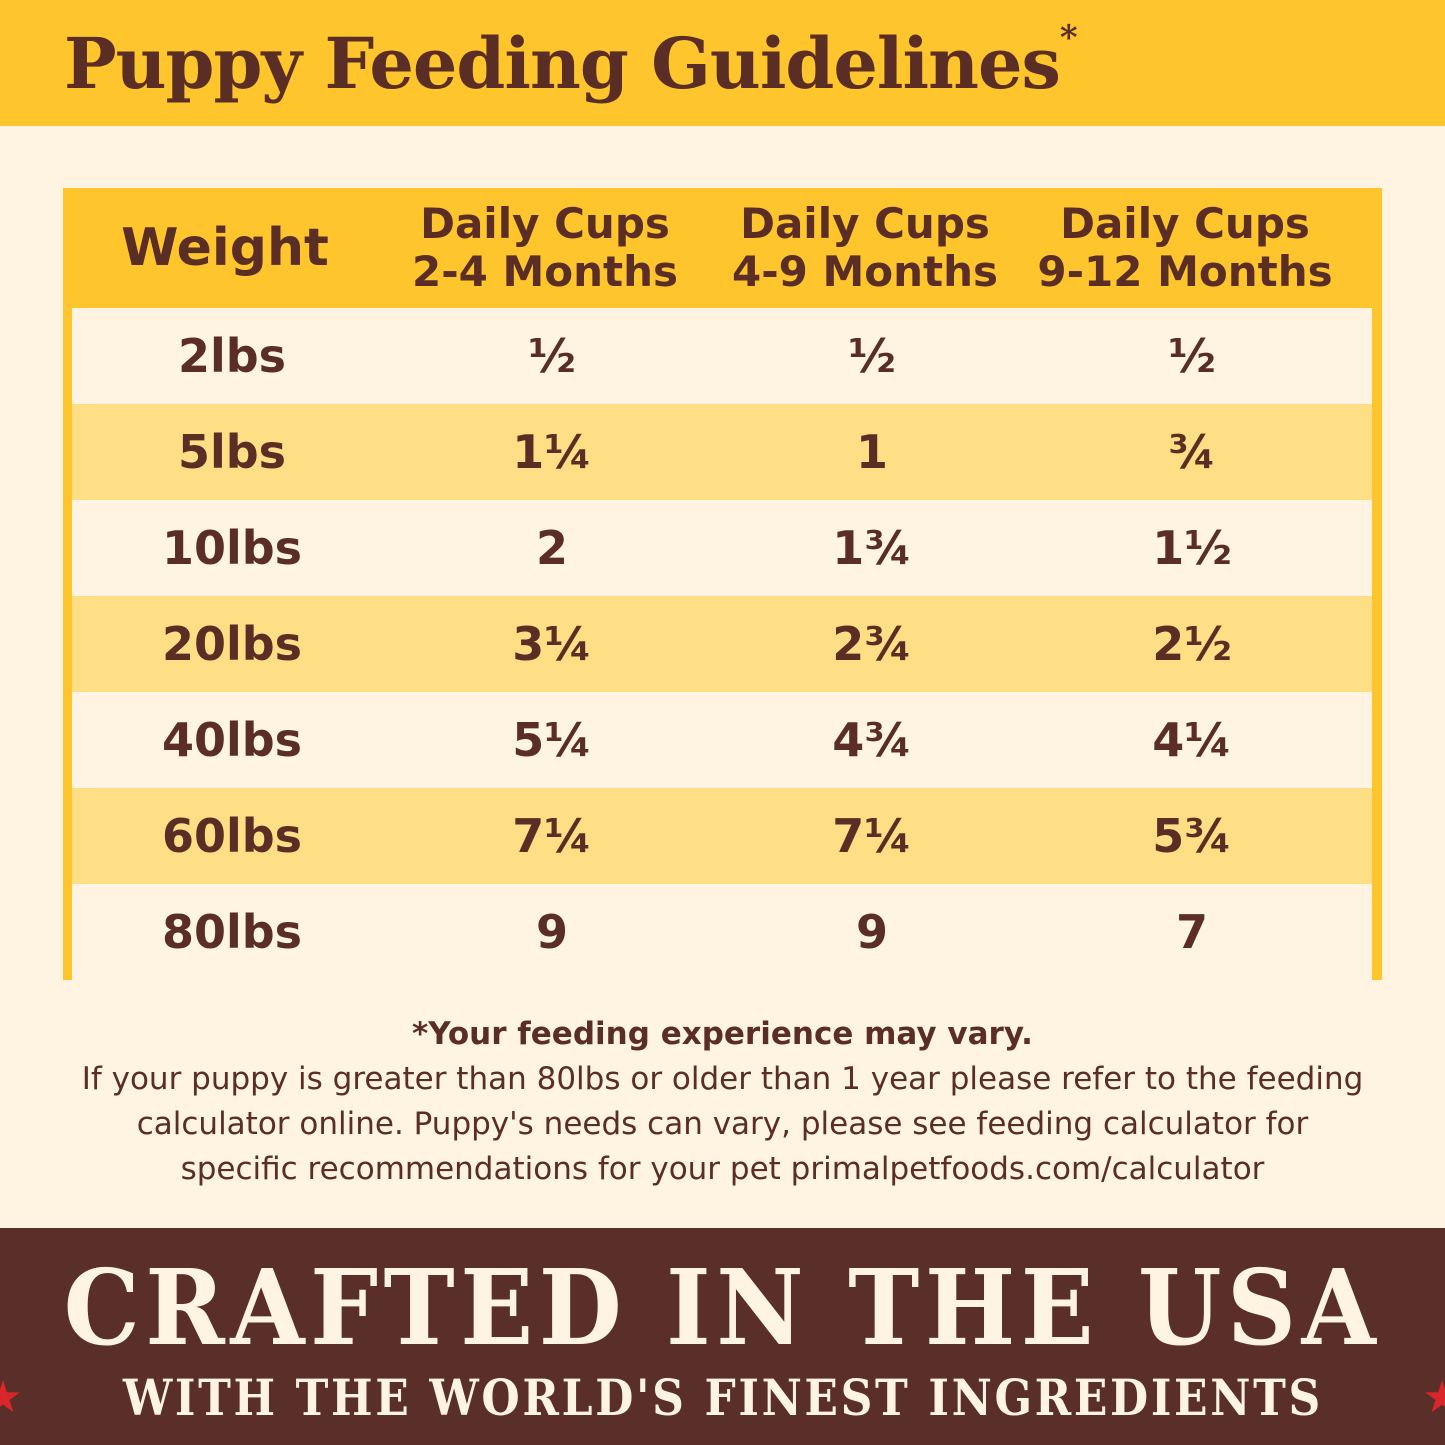 The height and width of the screenshot is (1445, 1445). What do you see at coordinates (232, 836) in the screenshot?
I see `cell-weight: 60lbs` at bounding box center [232, 836].